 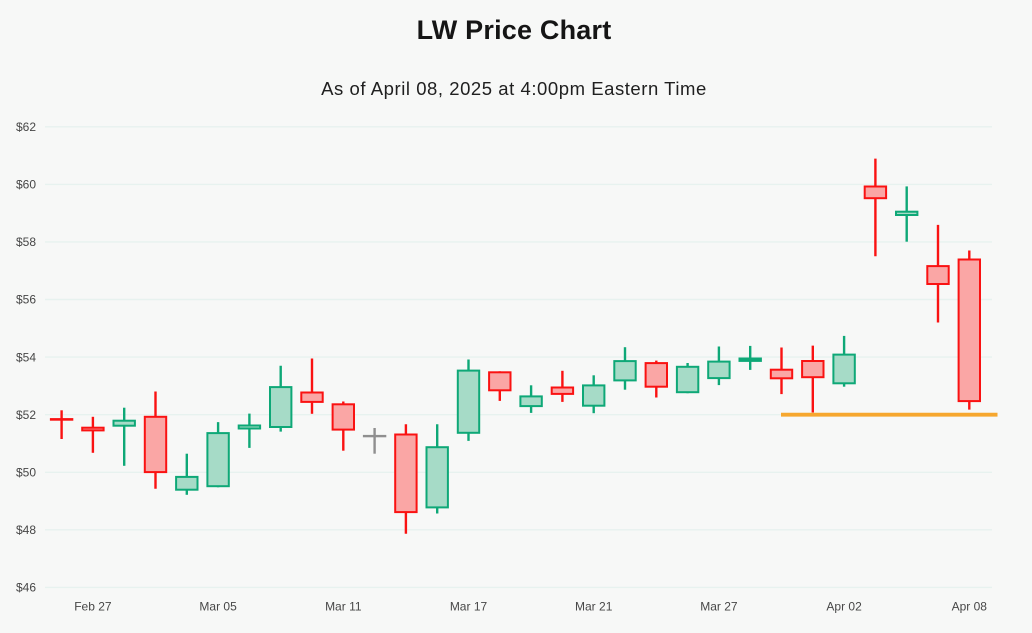 I want to click on svg-text: $62, so click(x=26, y=127).